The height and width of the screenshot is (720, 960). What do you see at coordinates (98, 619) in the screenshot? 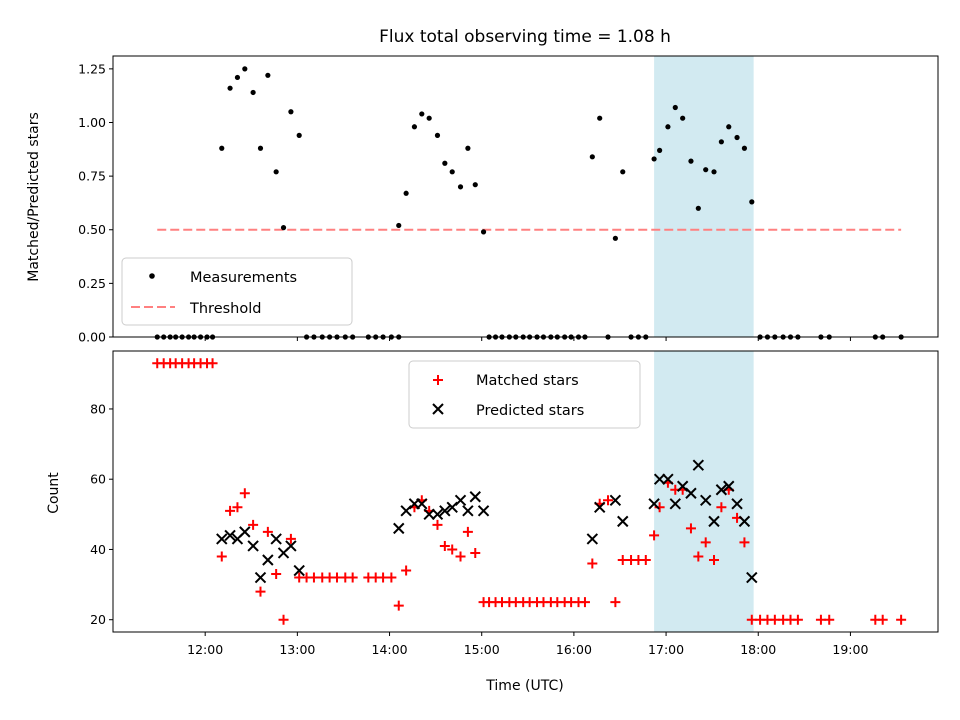
I see `bottom-y-tick-label: 20` at bounding box center [98, 619].